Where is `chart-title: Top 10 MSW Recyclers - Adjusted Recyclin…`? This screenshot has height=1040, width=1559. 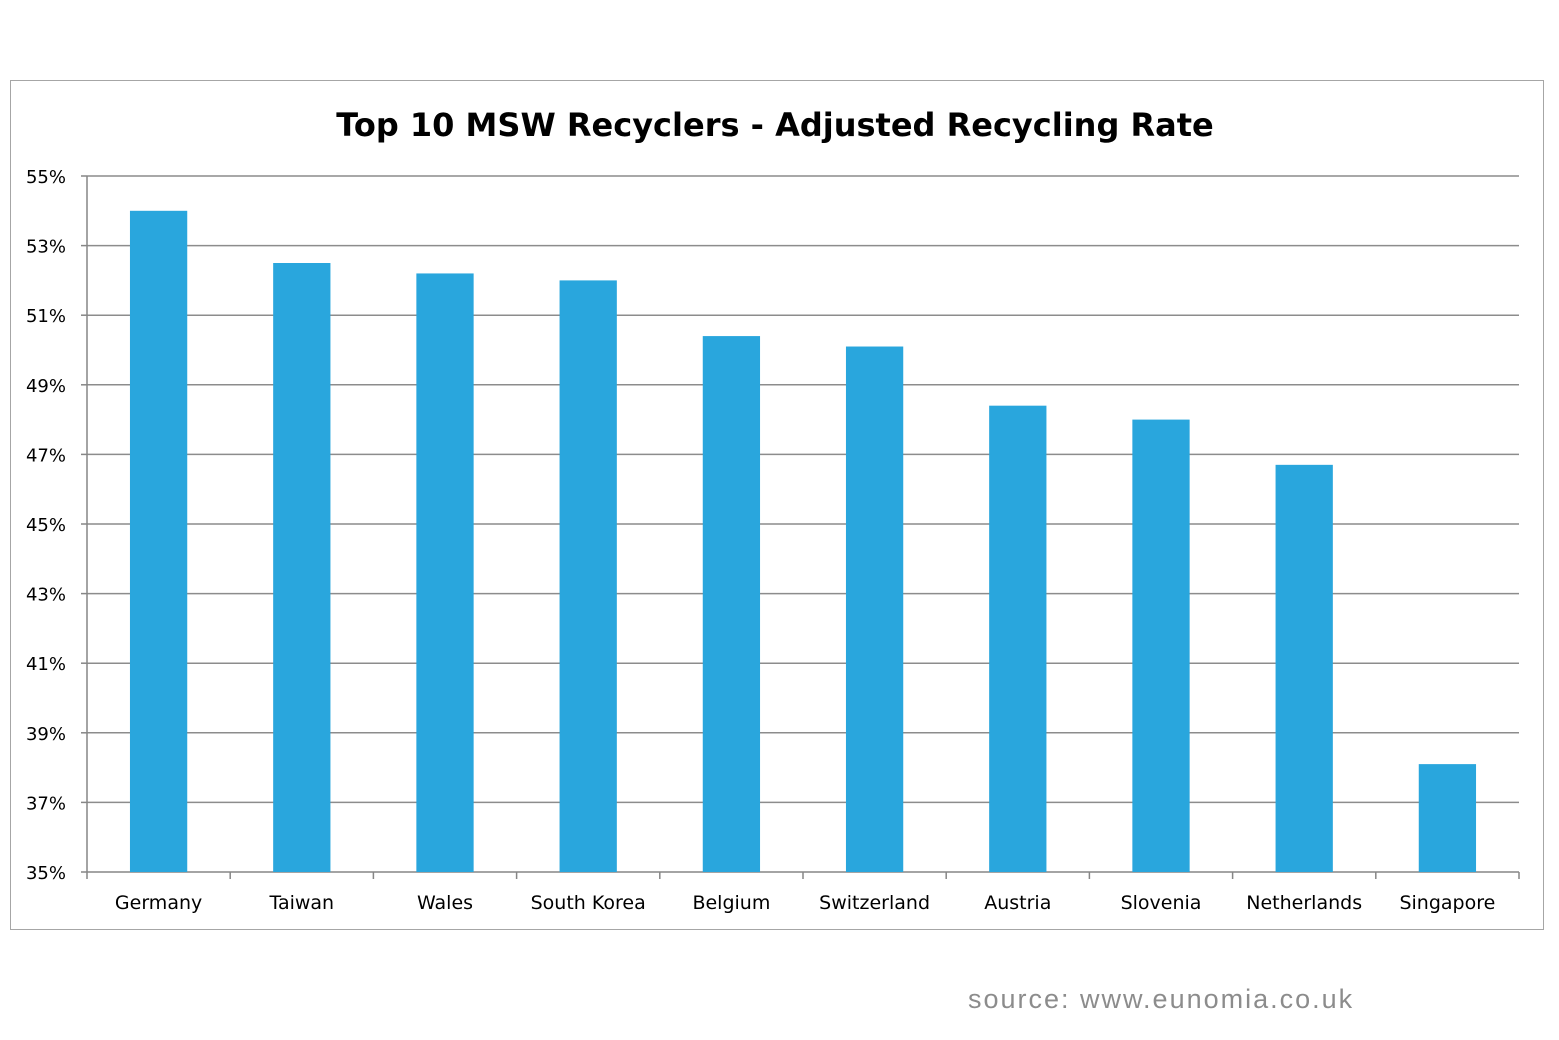
chart-title: Top 10 MSW Recyclers - Adjusted Recyclin… is located at coordinates (774, 125).